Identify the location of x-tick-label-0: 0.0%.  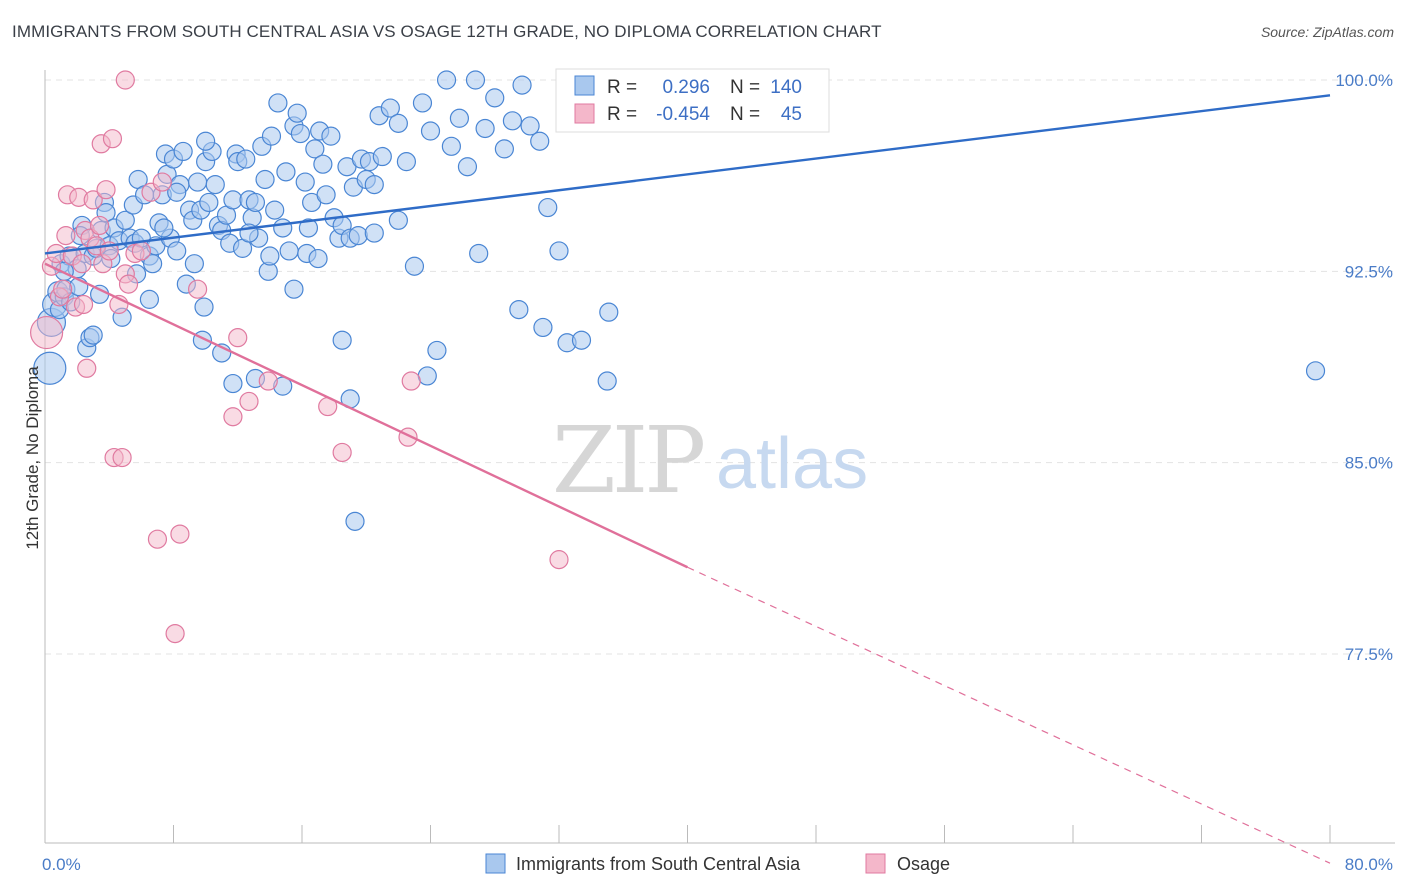
(61, 864).